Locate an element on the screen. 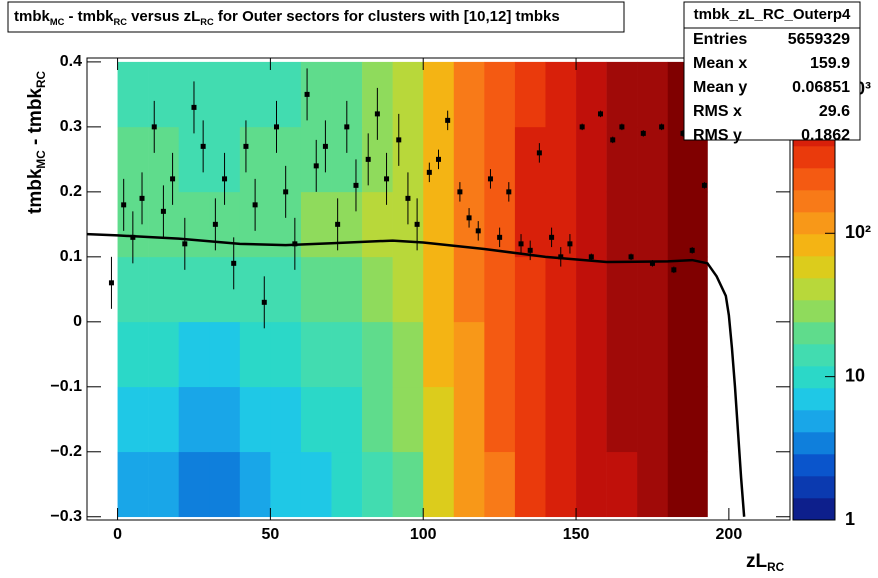 Image resolution: width=878 pixels, height=578 pixels. stats-title: tmbk_zL_RC_Outerp4 is located at coordinates (772, 14).